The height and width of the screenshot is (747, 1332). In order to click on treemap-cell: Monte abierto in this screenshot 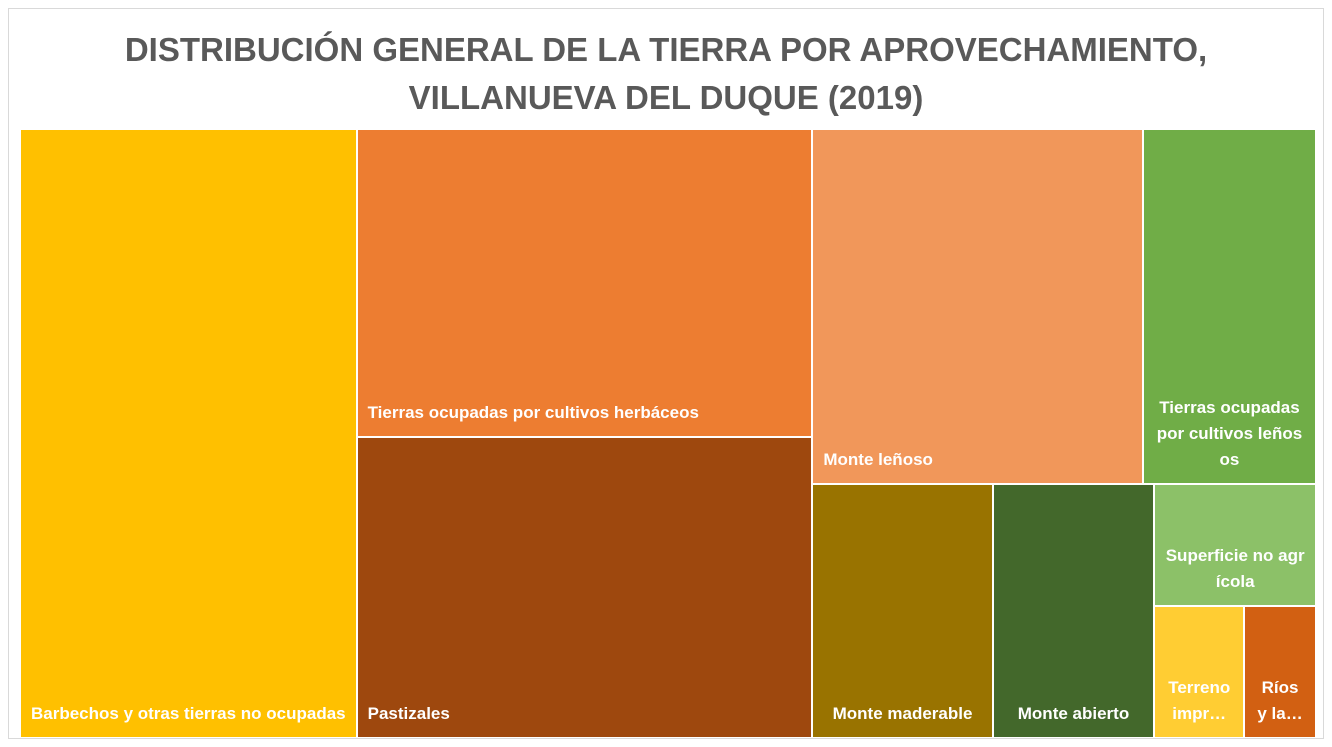, I will do `click(1073, 611)`.